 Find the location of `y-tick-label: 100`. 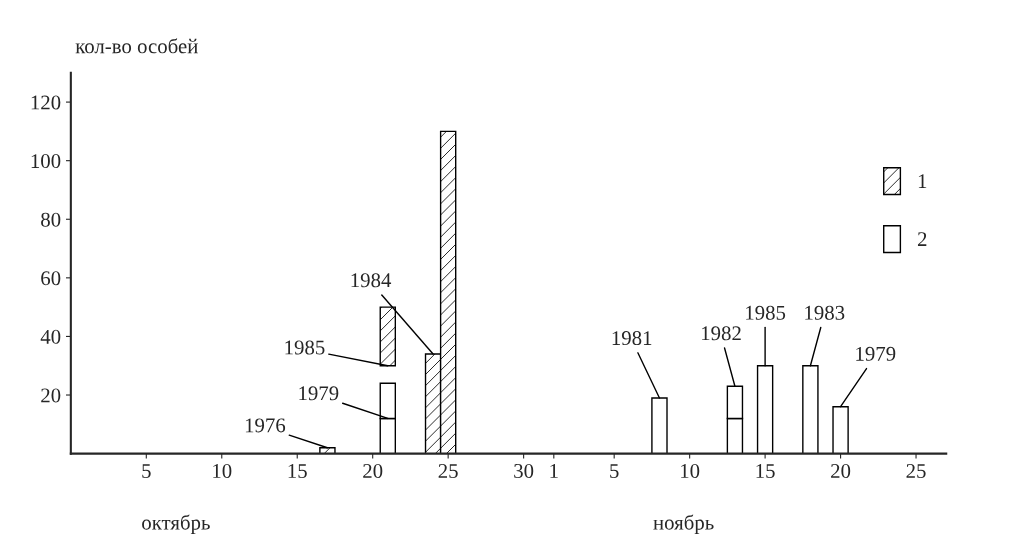

y-tick-label: 100 is located at coordinates (46, 161).